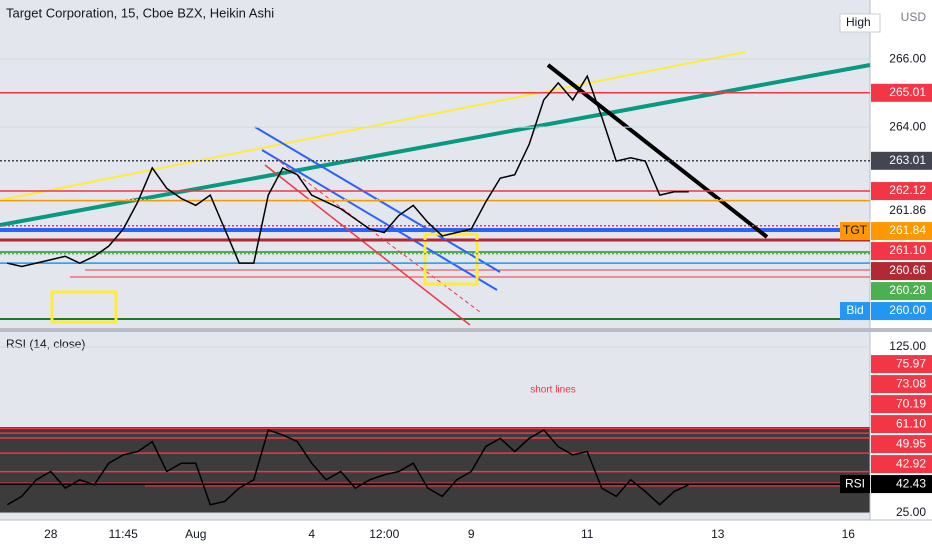 This screenshot has height=550, width=932. Describe the element at coordinates (911, 443) in the screenshot. I see `price-label: 49.95` at that location.